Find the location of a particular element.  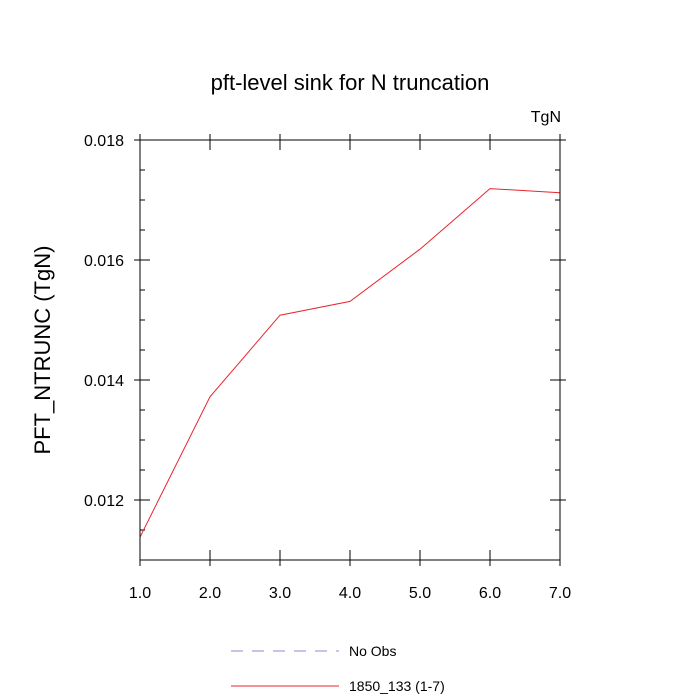

legend-label: No Obs is located at coordinates (372, 651).